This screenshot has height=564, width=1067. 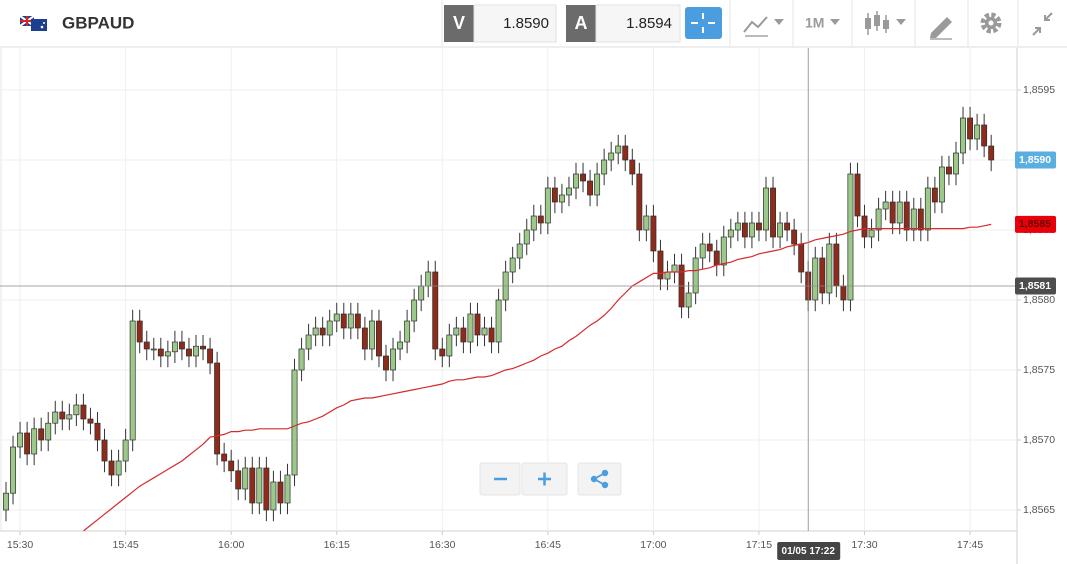 What do you see at coordinates (33, 23) in the screenshot?
I see `flag-icon` at bounding box center [33, 23].